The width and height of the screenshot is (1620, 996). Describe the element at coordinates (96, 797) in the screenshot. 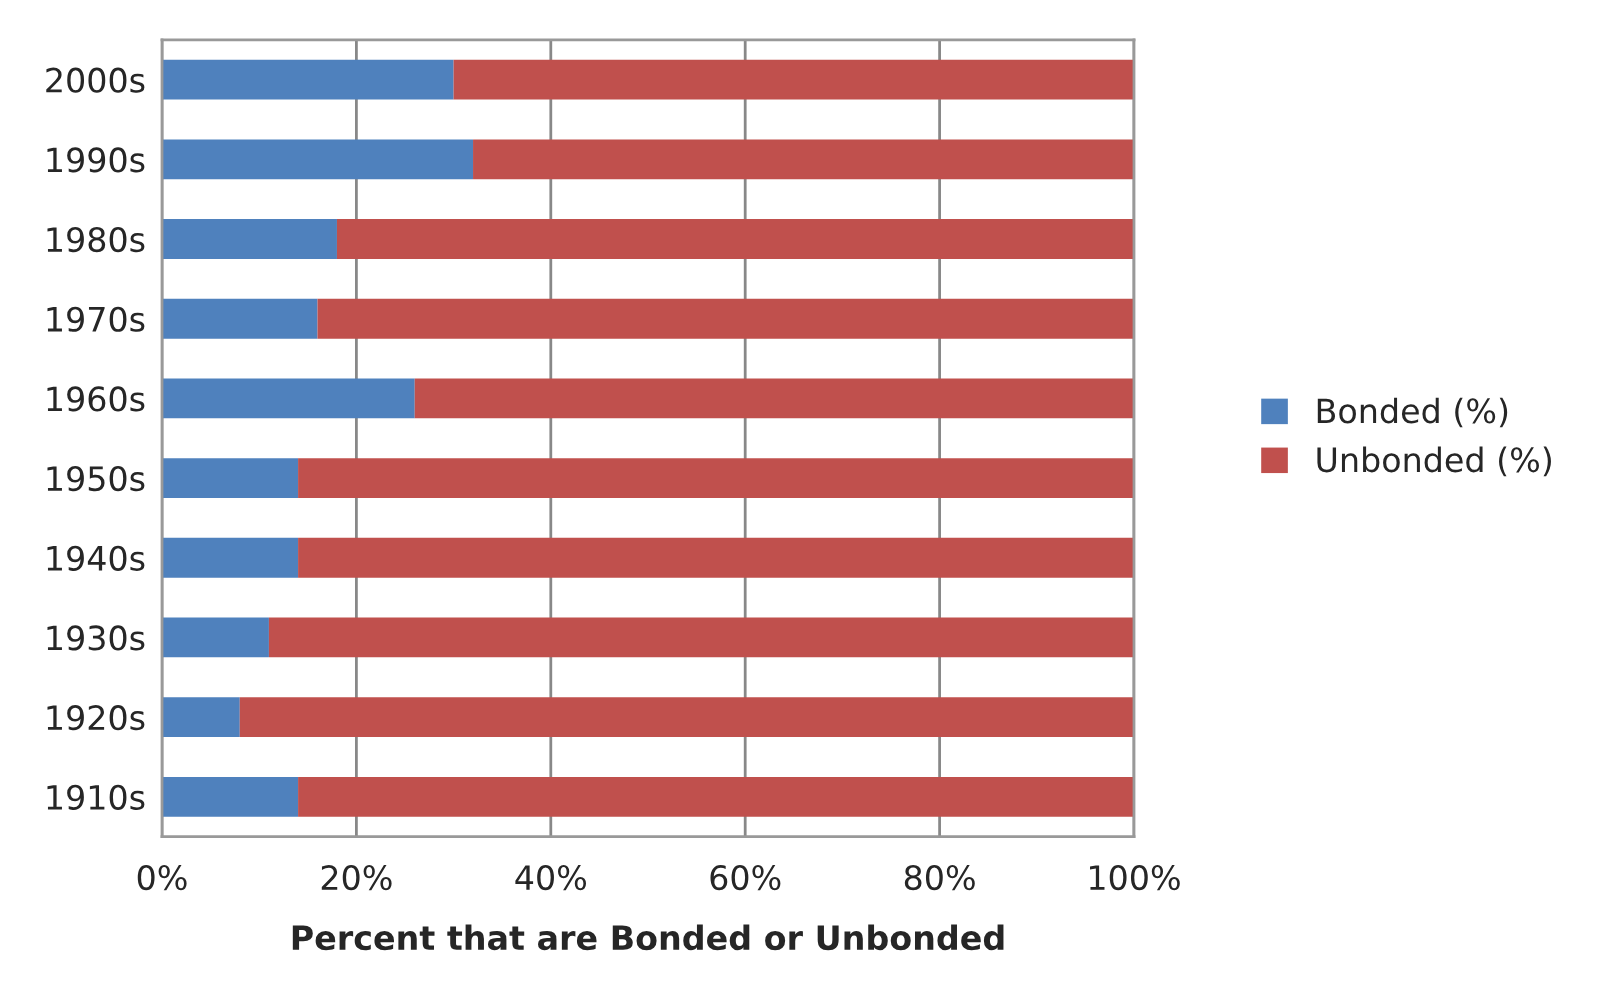

I see `y-tick-label: 1910s` at that location.